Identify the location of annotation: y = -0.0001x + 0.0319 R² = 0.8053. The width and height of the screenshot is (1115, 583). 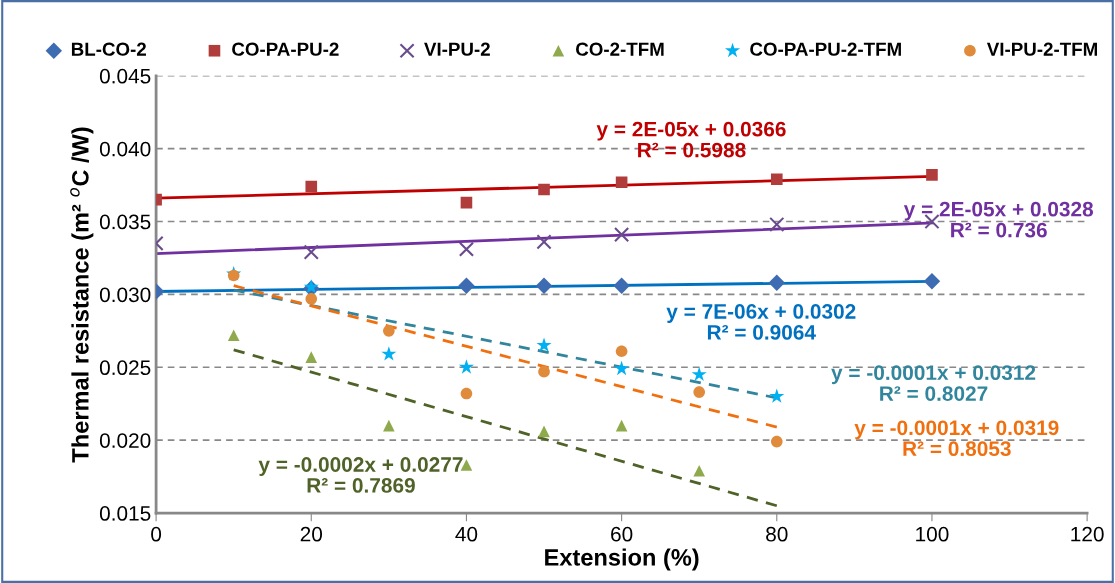
(956, 438).